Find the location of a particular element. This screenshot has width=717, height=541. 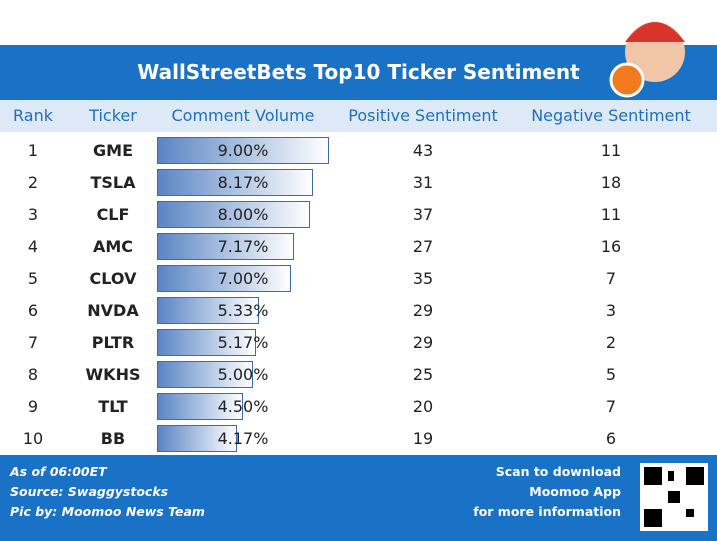

title-band is located at coordinates (358, 72).